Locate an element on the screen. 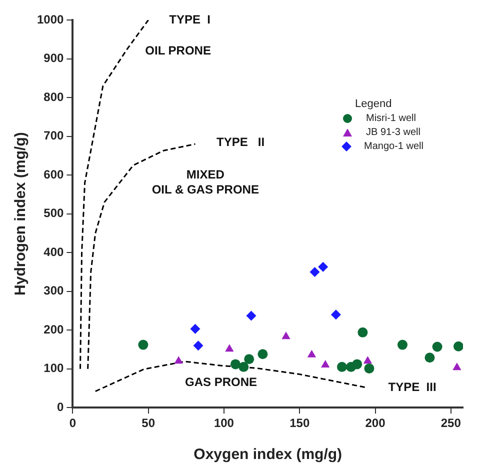 This screenshot has width=485, height=476. y-tick-label: 200 is located at coordinates (54, 329).